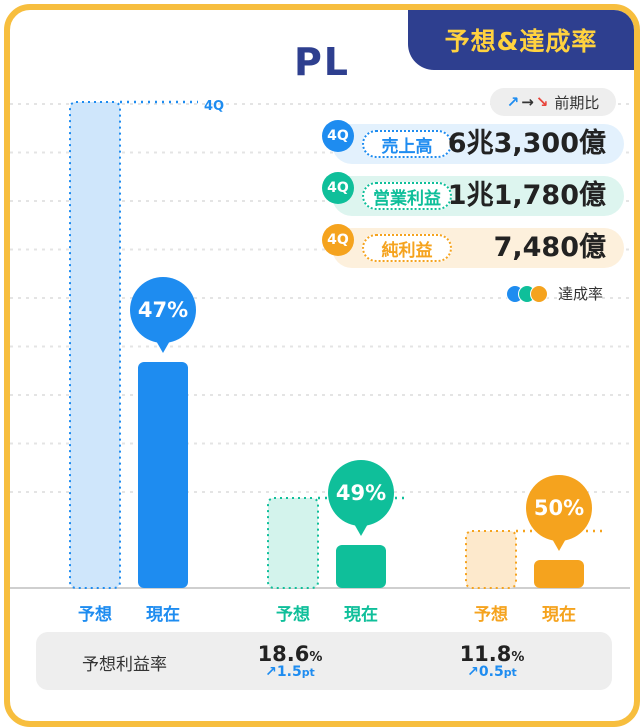 This screenshot has width=640, height=727. Describe the element at coordinates (283, 654) in the screenshot. I see `profit-rate-value: 18.6` at that location.